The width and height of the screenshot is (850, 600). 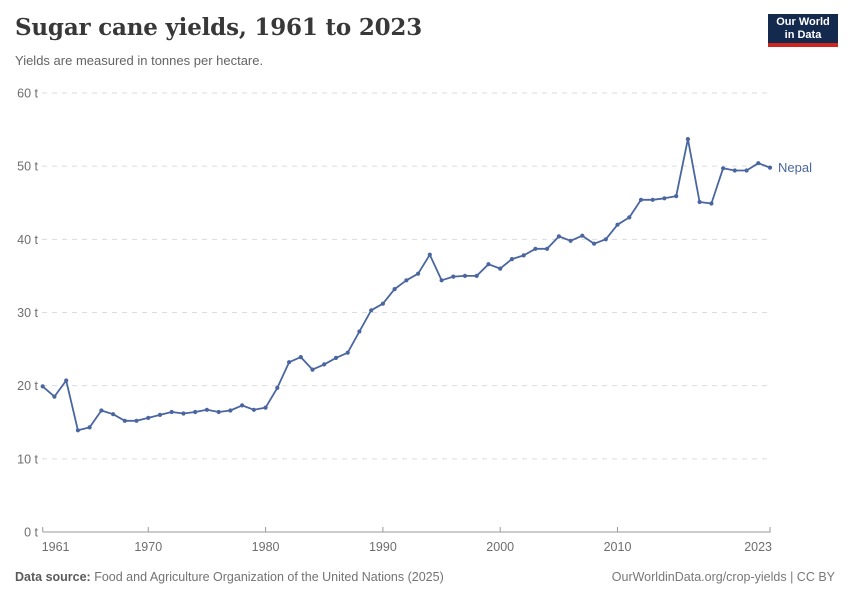 I want to click on data-point-1970, so click(x=148, y=417).